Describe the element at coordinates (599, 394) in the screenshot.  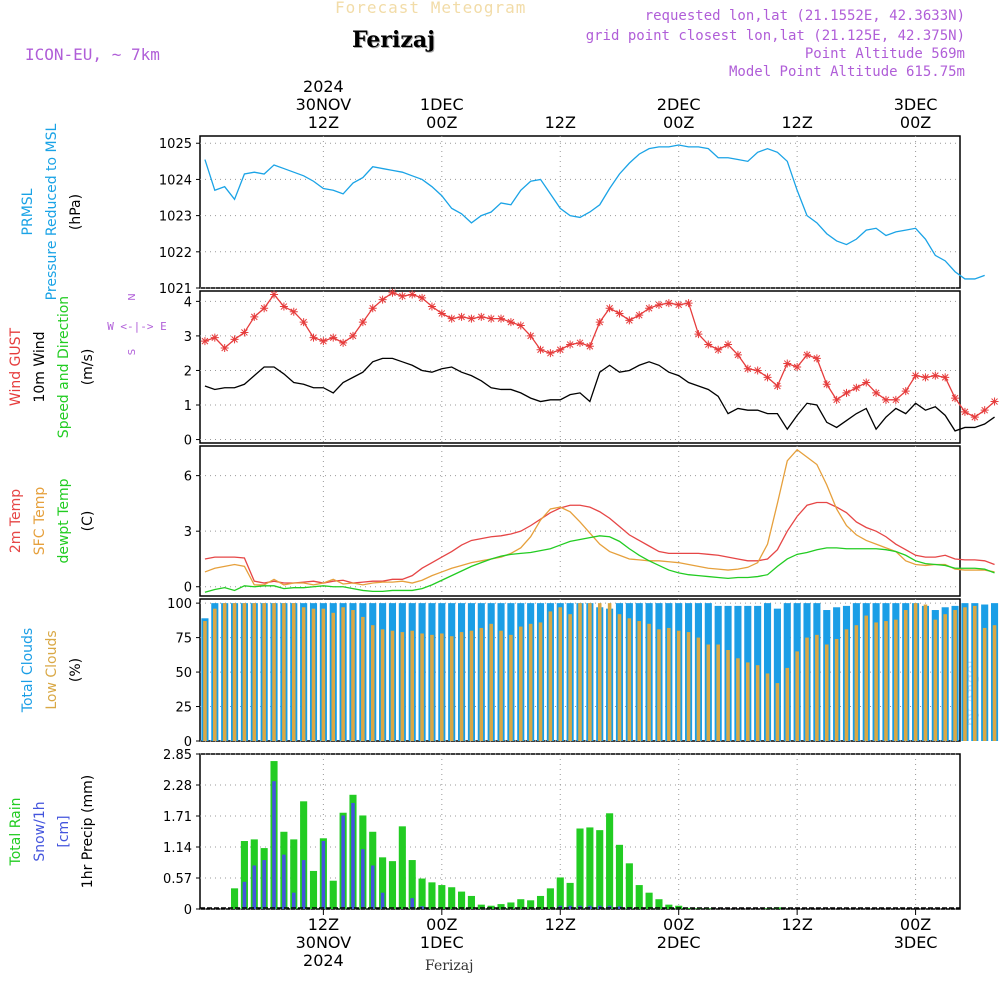
I see `series-line-wind` at that location.